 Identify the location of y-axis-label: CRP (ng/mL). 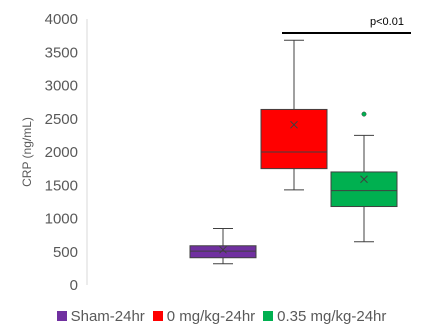
(27, 152).